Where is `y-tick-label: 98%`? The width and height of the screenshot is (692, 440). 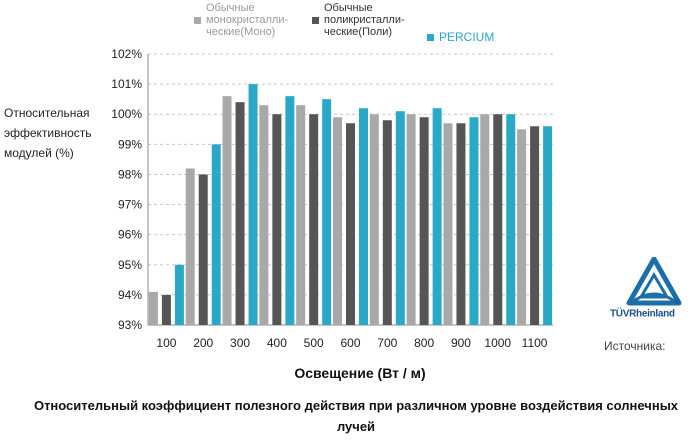 y-tick-label: 98% is located at coordinates (130, 174).